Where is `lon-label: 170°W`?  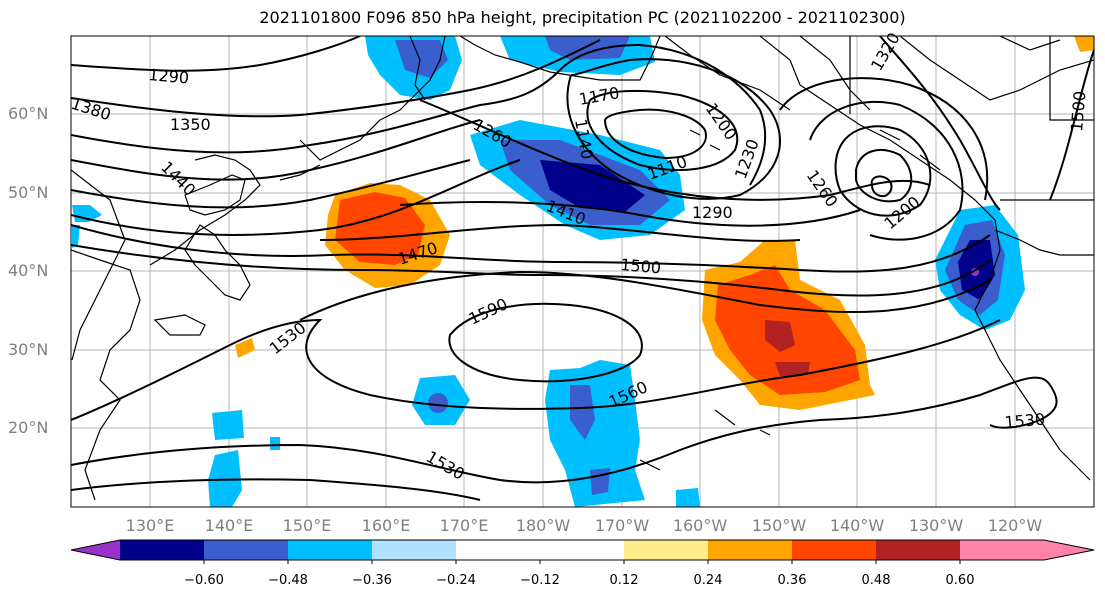 lon-label: 170°W is located at coordinates (622, 525).